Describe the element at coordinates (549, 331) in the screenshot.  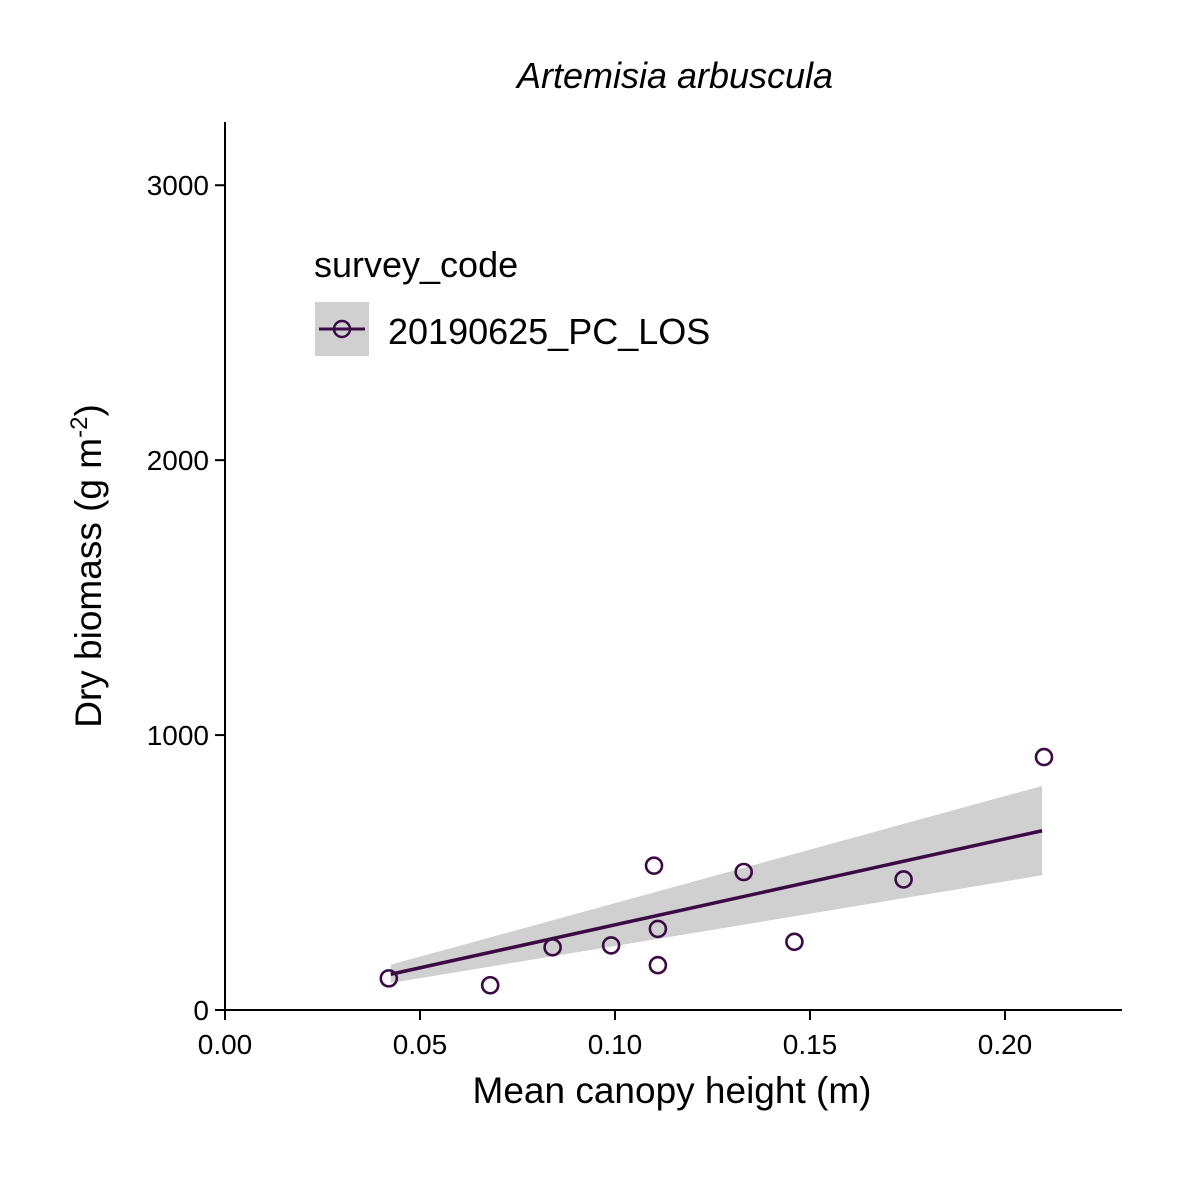
I see `legend-entry-label: 20190625_PC_LOS` at that location.